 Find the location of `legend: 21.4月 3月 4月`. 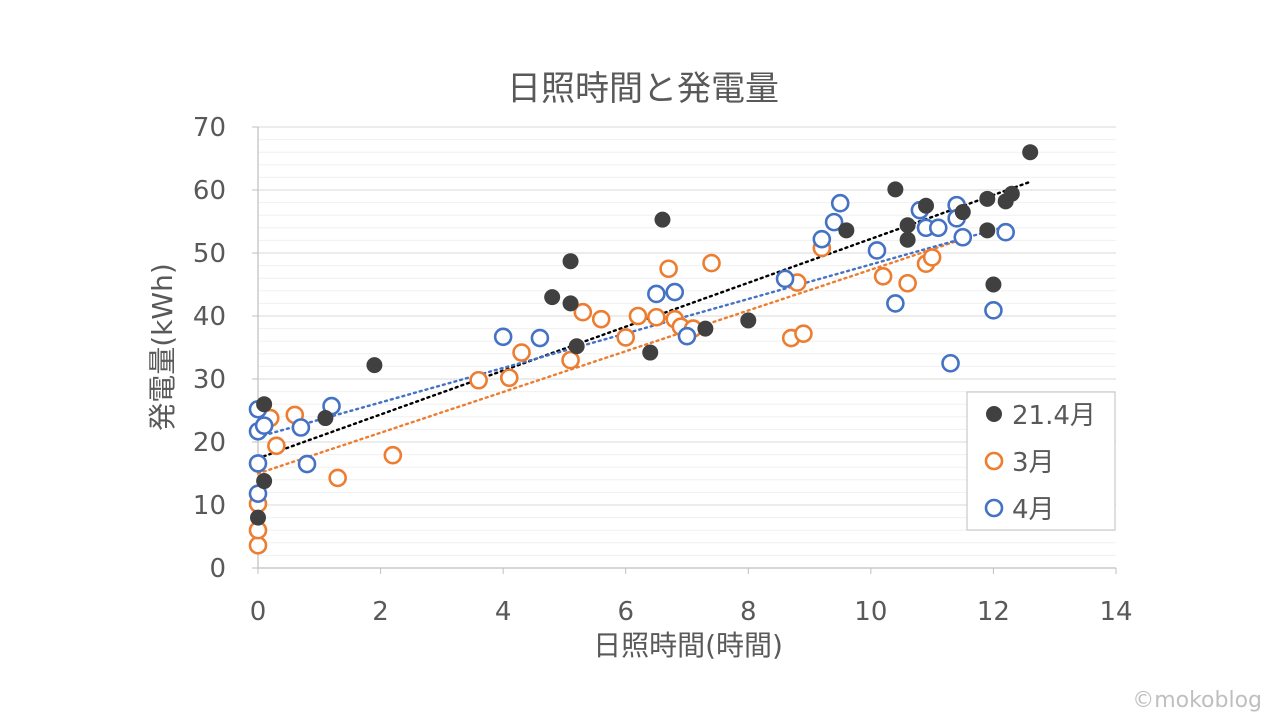

legend: 21.4月 3月 4月 is located at coordinates (1041, 461).